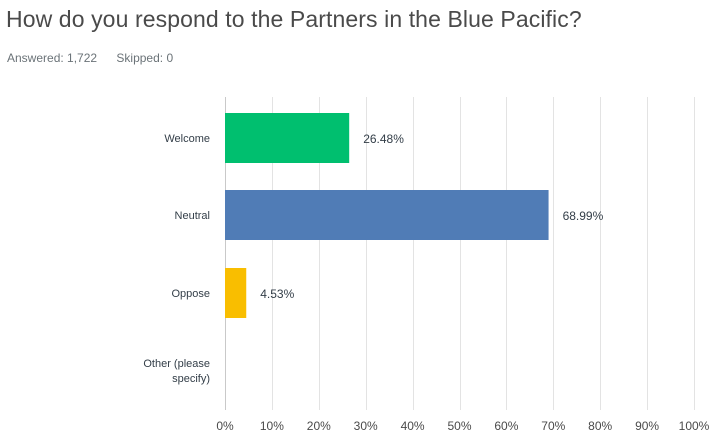 The image size is (717, 448). I want to click on data-label: 4.53%, so click(277, 294).